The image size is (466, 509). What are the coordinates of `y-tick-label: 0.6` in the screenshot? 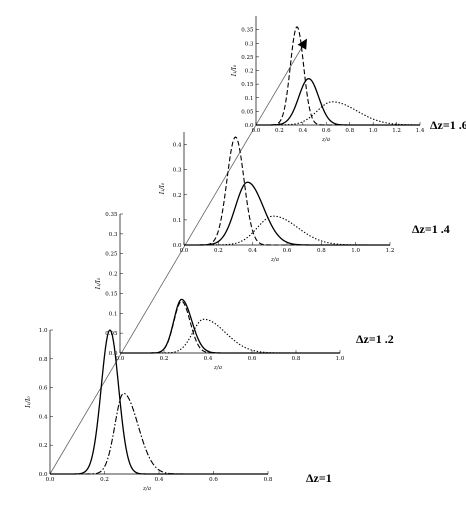 It's located at (43, 389).